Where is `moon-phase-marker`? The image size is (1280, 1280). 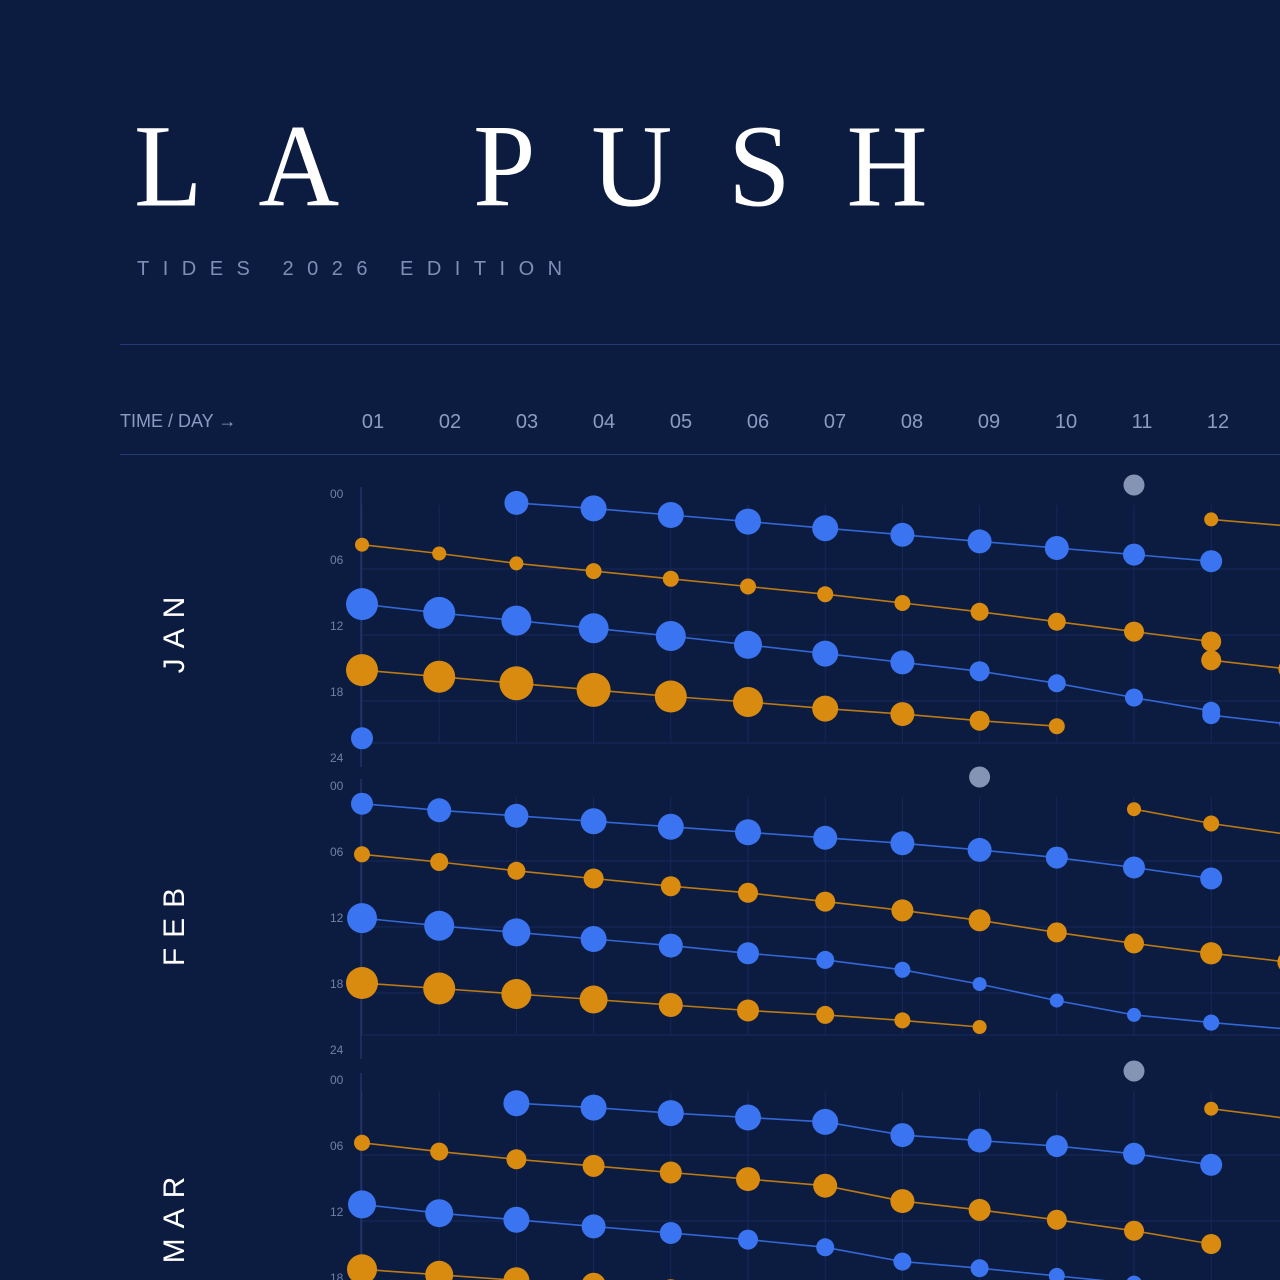 moon-phase-marker is located at coordinates (1134, 485).